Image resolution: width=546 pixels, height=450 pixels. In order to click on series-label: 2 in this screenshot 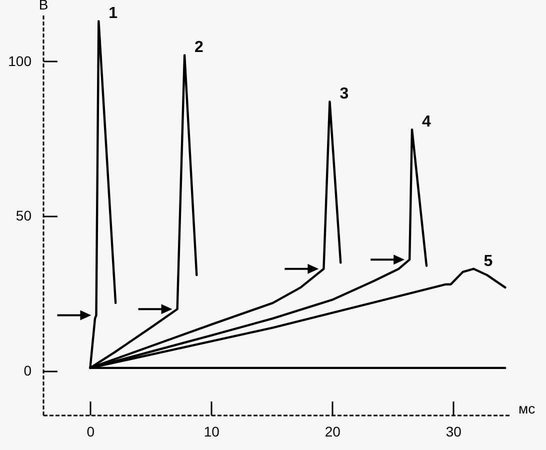, I will do `click(199, 47)`.